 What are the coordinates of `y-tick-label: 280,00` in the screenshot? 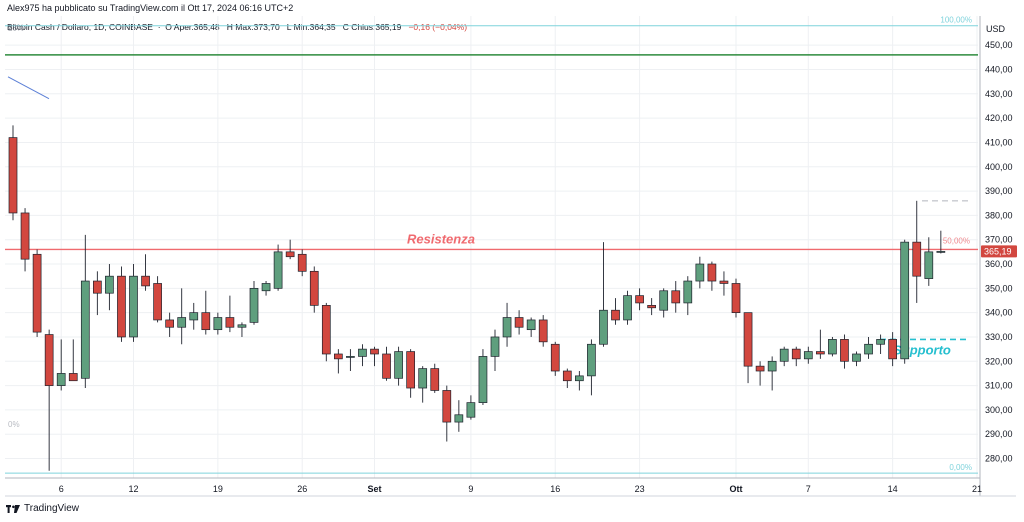 It's located at (999, 459).